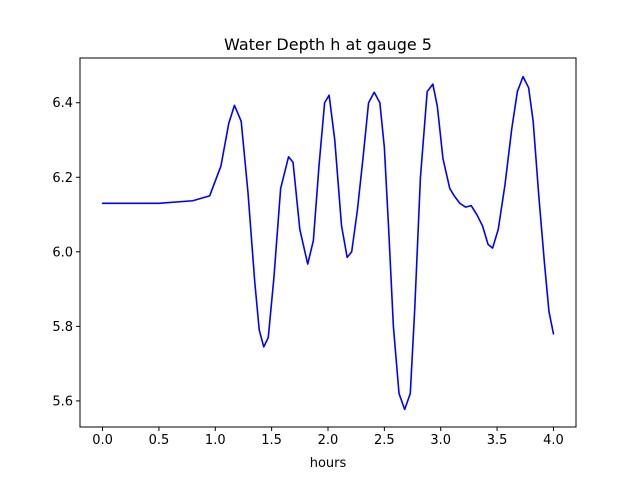 The width and height of the screenshot is (640, 485). What do you see at coordinates (159, 440) in the screenshot?
I see `x-tick-label: 0.5` at bounding box center [159, 440].